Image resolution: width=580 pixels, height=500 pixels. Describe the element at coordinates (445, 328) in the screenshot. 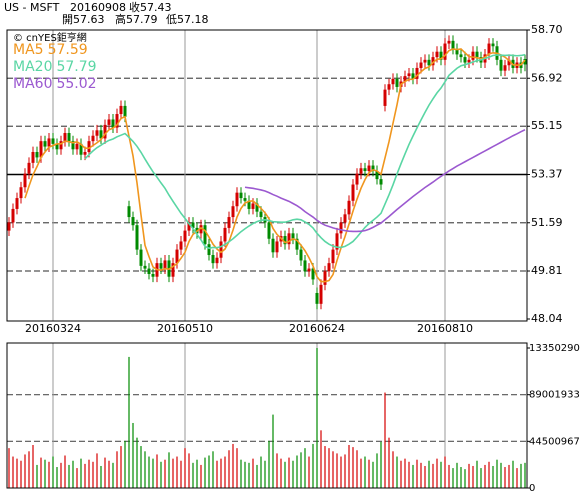

I see `x-tick-label: 20160810` at that location.